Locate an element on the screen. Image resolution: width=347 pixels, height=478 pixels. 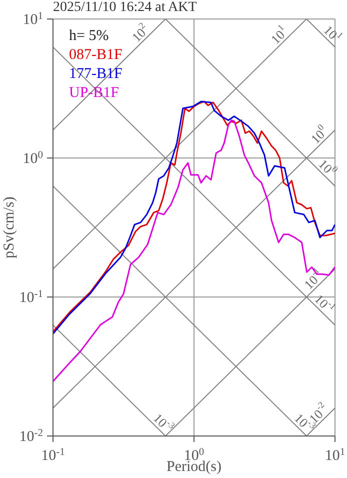
y-tick-label: 10$^{-2}$ is located at coordinates (31, 436).